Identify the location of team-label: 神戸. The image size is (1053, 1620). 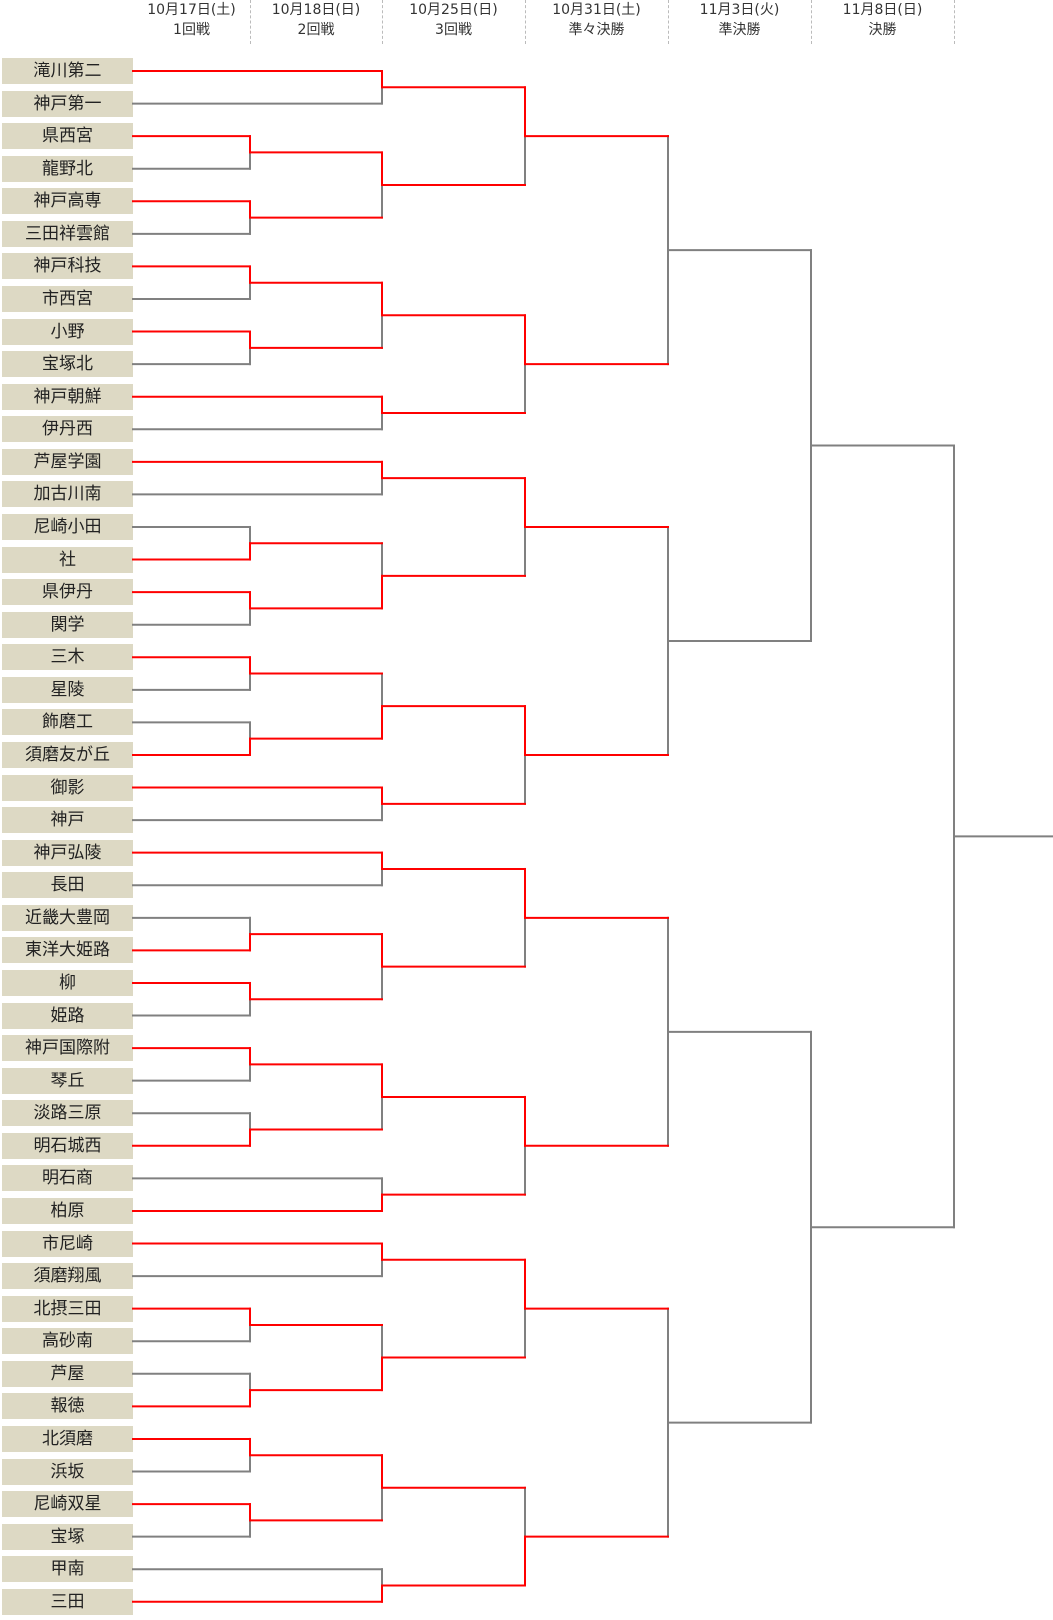
(67, 820).